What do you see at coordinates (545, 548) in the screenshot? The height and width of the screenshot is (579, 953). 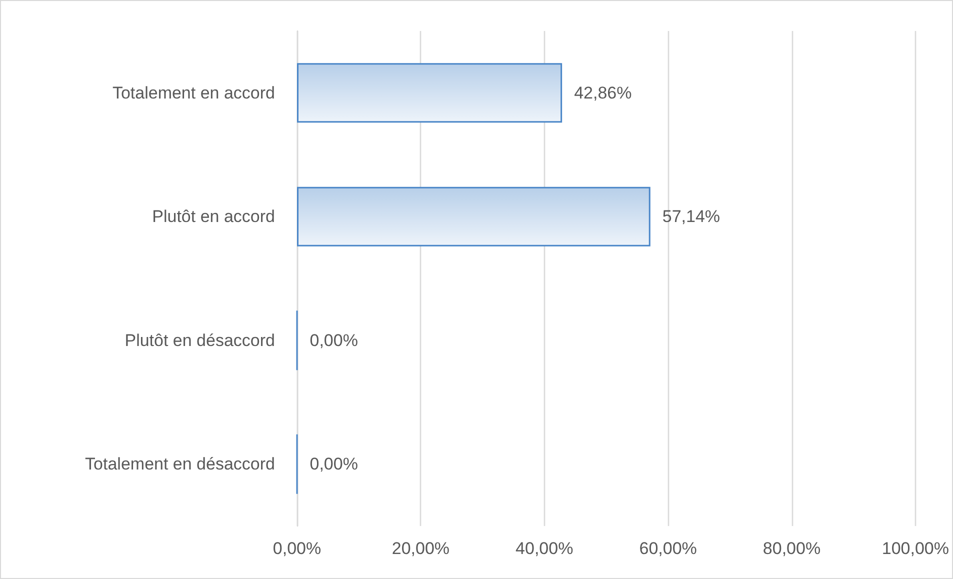 I see `x-tick-label: 40,00%` at bounding box center [545, 548].